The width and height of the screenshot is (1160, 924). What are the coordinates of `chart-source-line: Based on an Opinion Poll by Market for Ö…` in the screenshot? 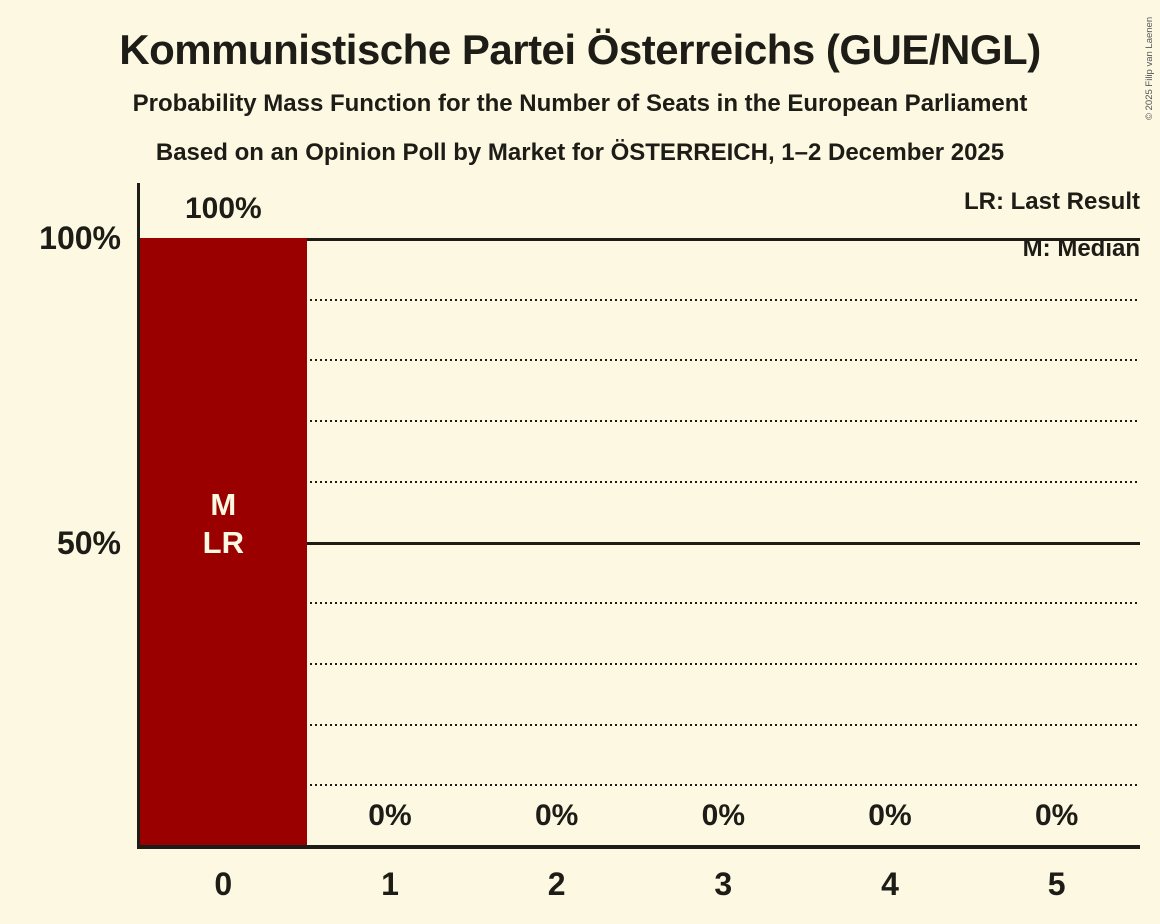 It's located at (580, 152).